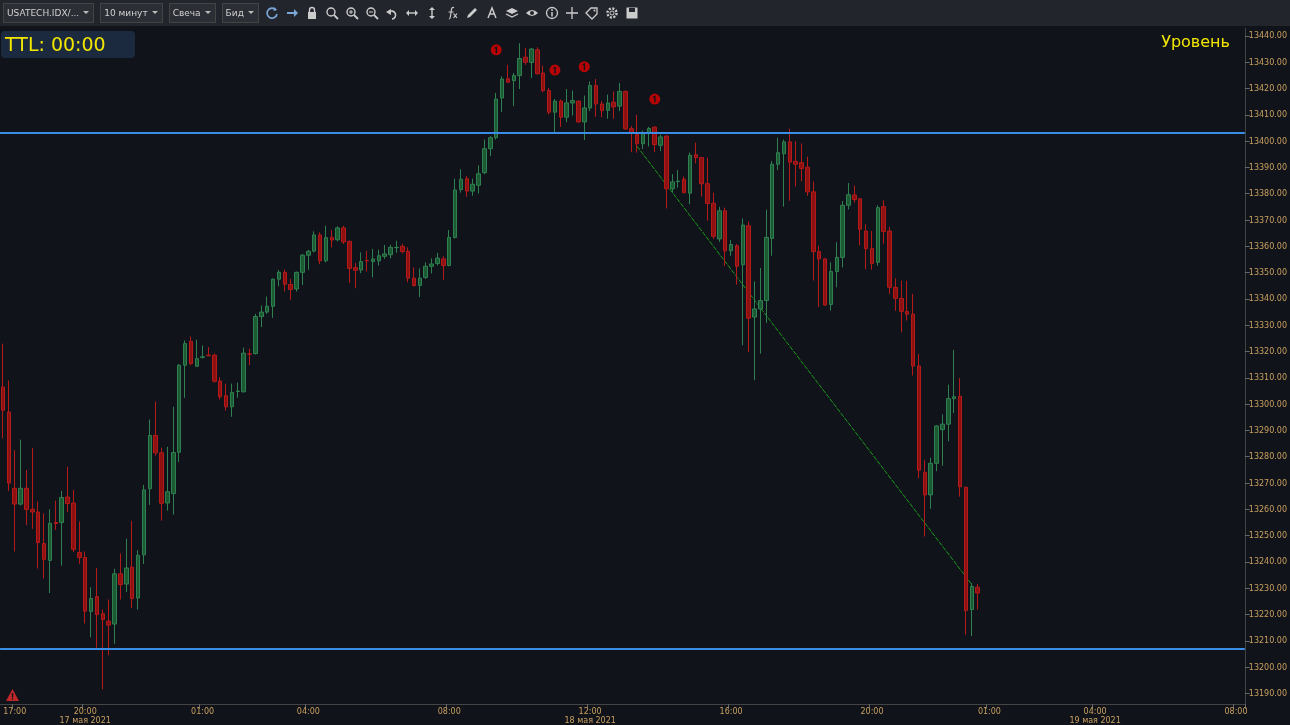 The image size is (1290, 725). What do you see at coordinates (1267, 588) in the screenshot?
I see `y-tick-label: 13230.00` at bounding box center [1267, 588].